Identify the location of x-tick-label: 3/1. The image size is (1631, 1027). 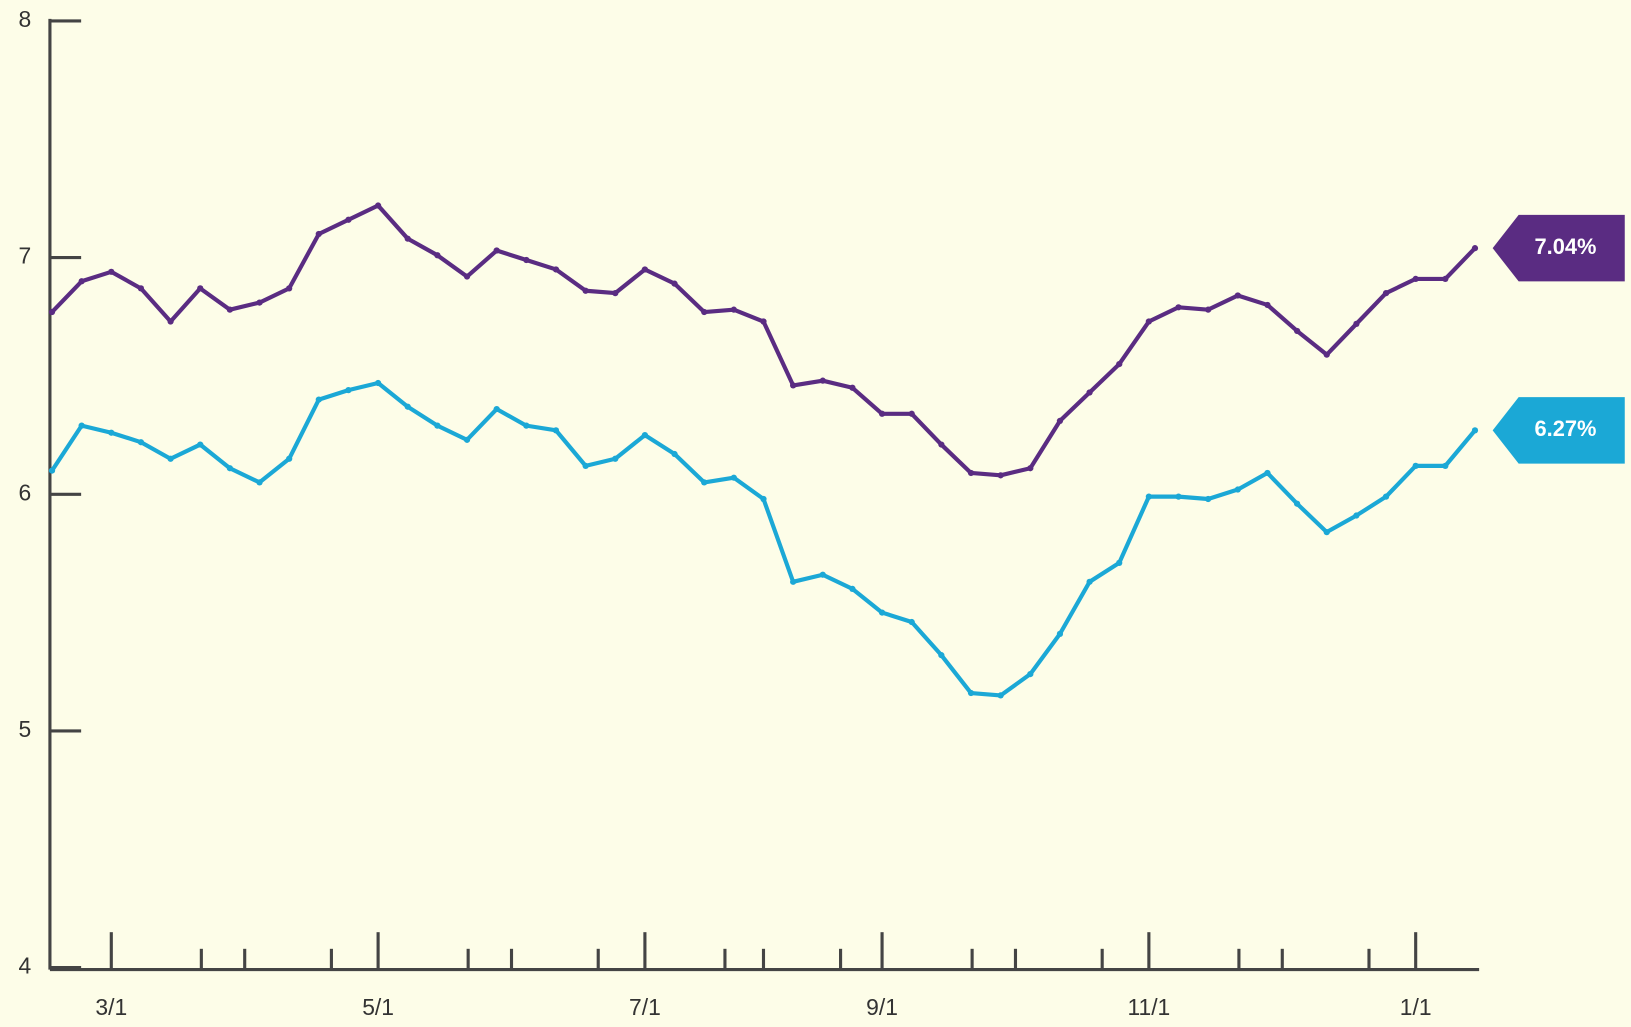
(111, 1007).